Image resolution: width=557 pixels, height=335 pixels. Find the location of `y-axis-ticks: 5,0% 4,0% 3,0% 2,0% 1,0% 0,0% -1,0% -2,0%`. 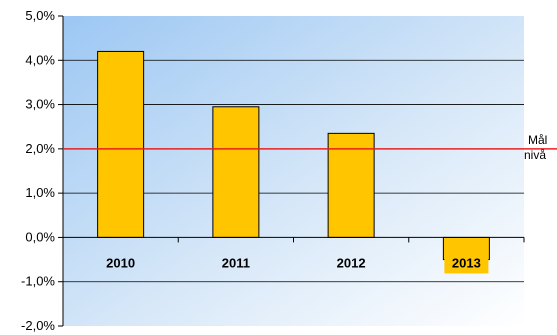

y-axis-ticks: 5,0% 4,0% 3,0% 2,0% 1,0% 0,0% -1,0% -2,0% is located at coordinates (42, 170).